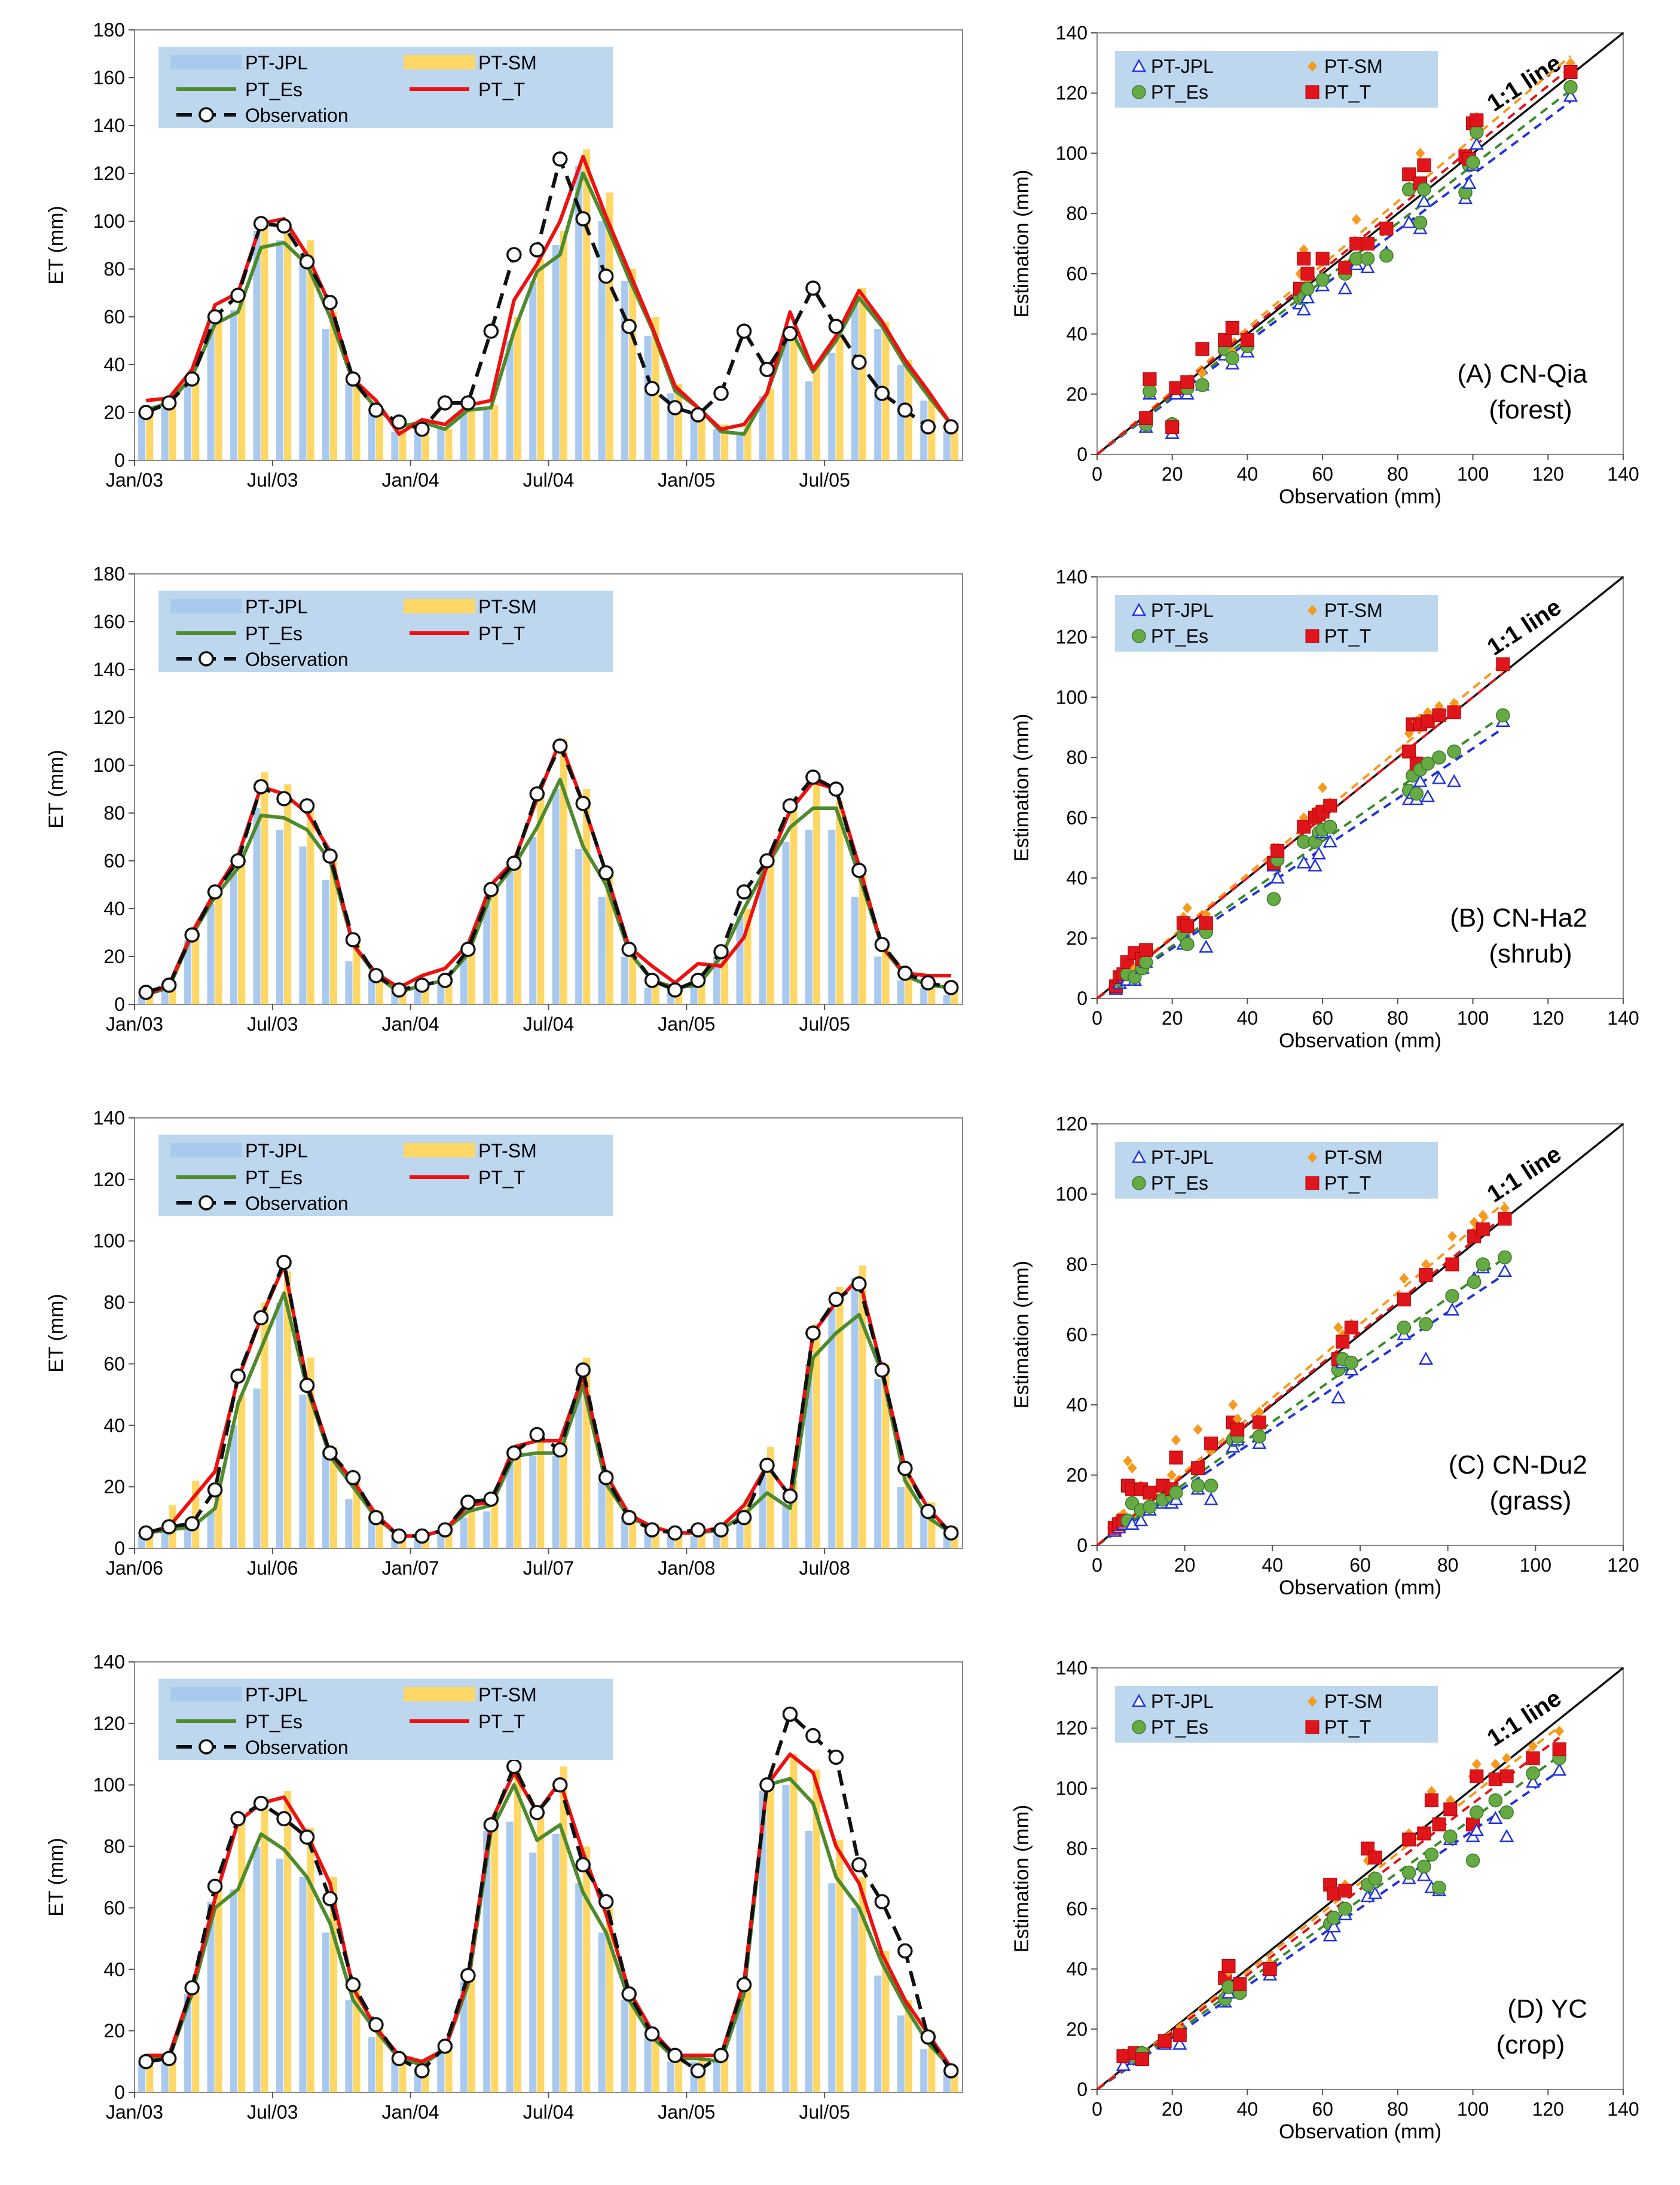 This screenshot has width=1680, height=2185. Describe the element at coordinates (1179, 636) in the screenshot. I see `legend-label: PT_Es` at that location.